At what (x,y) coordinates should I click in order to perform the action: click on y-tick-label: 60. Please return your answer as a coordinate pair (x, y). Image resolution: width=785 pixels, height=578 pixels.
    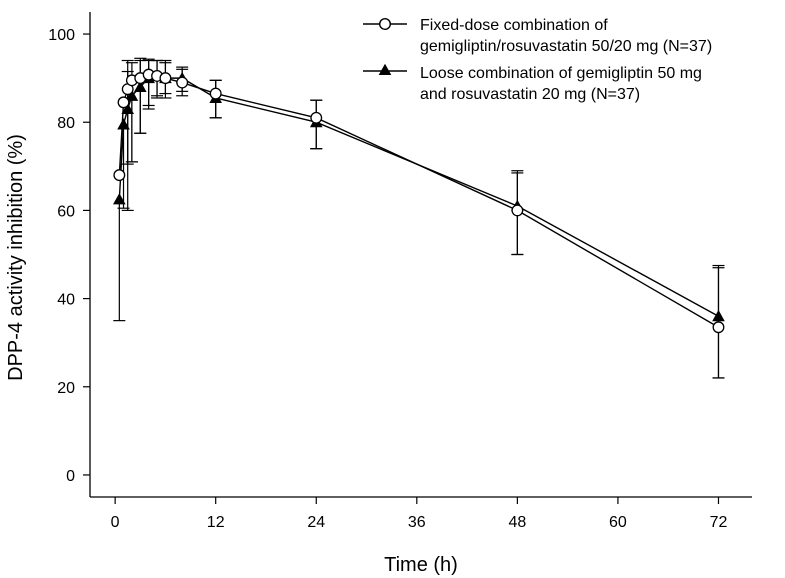
    Looking at the image, I should click on (66, 211).